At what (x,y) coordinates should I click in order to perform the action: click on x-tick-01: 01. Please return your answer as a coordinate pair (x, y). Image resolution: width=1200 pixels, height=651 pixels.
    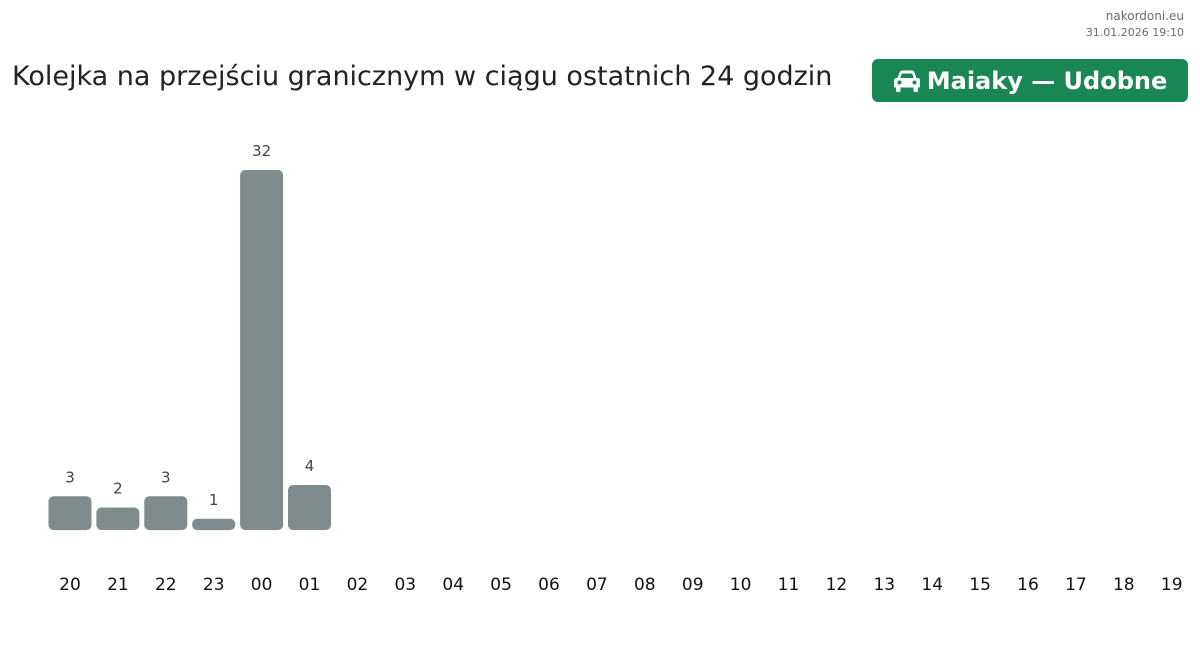
    Looking at the image, I should click on (310, 585).